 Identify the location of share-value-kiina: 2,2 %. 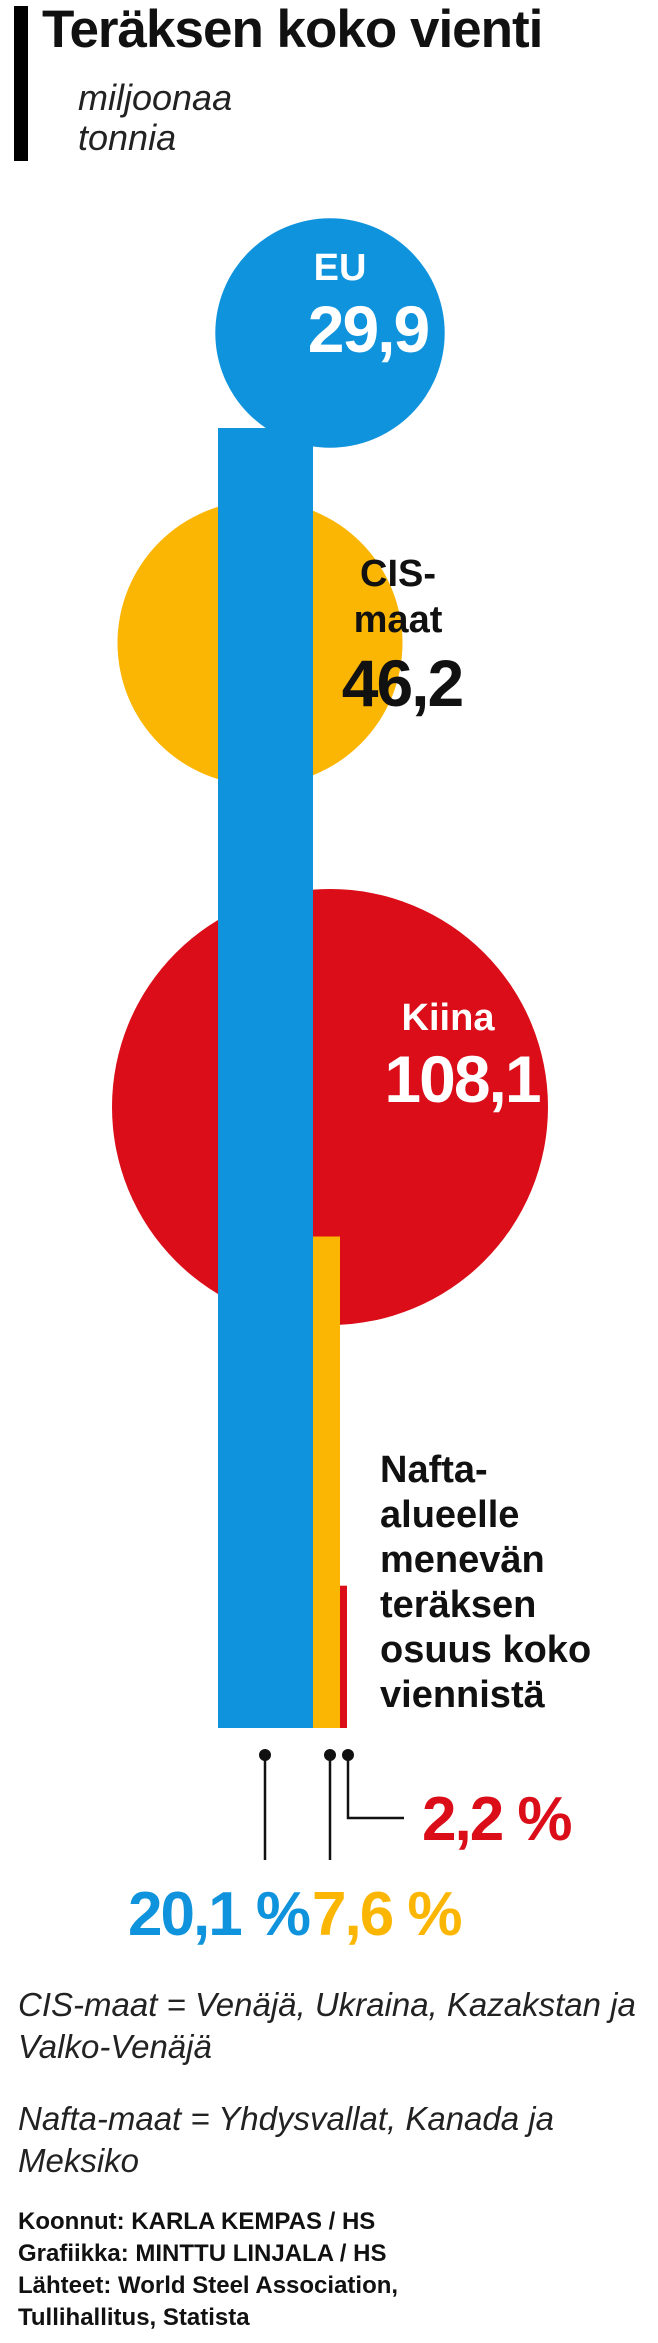
(496, 1819).